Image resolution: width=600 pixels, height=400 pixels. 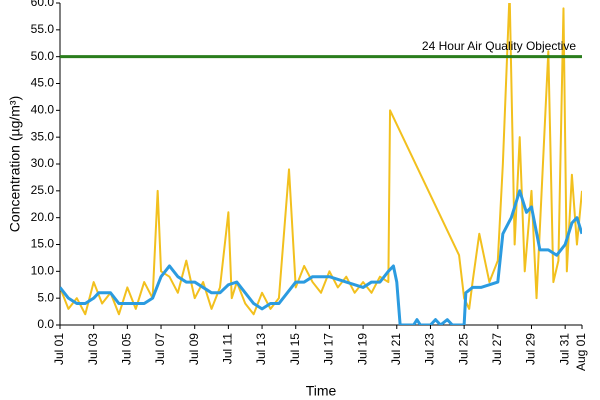 What do you see at coordinates (43, 217) in the screenshot?
I see `y-tick-label: 20.0` at bounding box center [43, 217].